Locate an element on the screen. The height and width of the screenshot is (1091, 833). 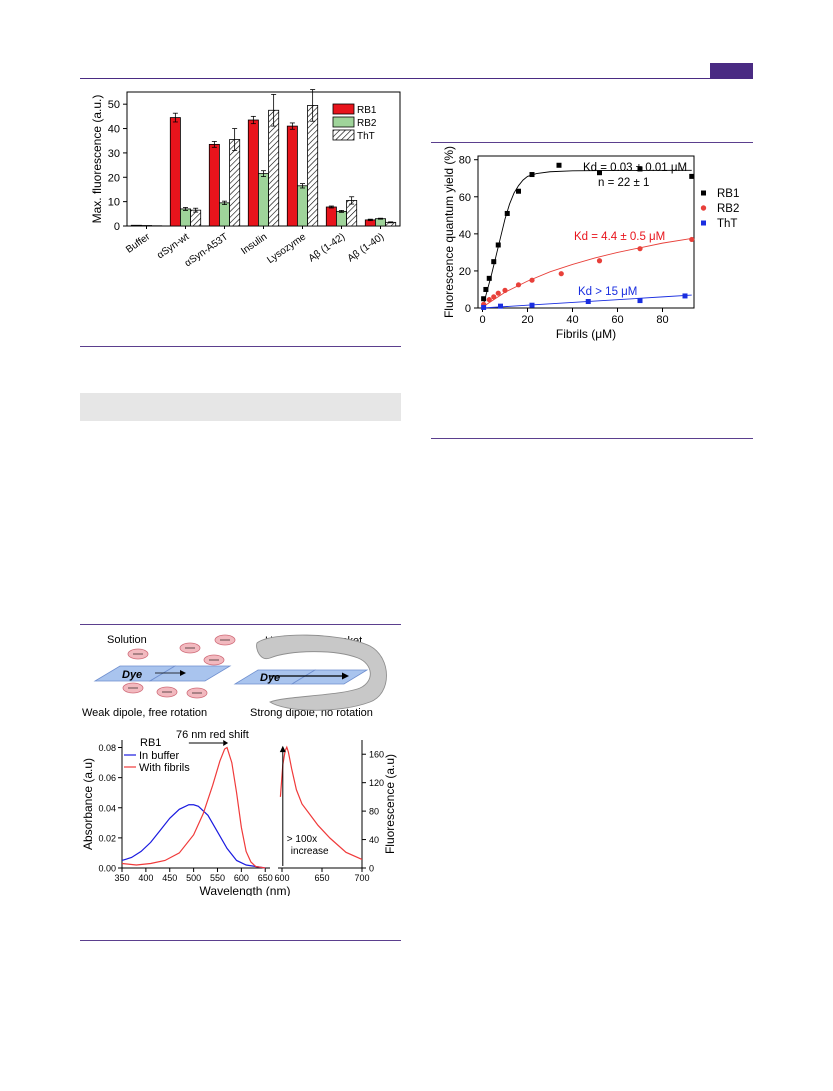
x-tick-label: 500 is located at coordinates (193, 878).